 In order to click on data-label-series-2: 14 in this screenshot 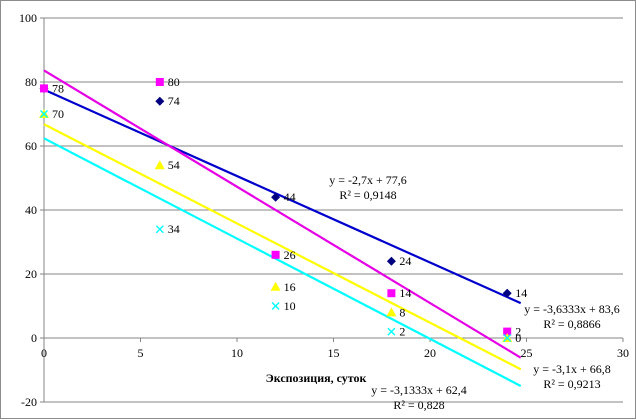, I will do `click(405, 293)`.